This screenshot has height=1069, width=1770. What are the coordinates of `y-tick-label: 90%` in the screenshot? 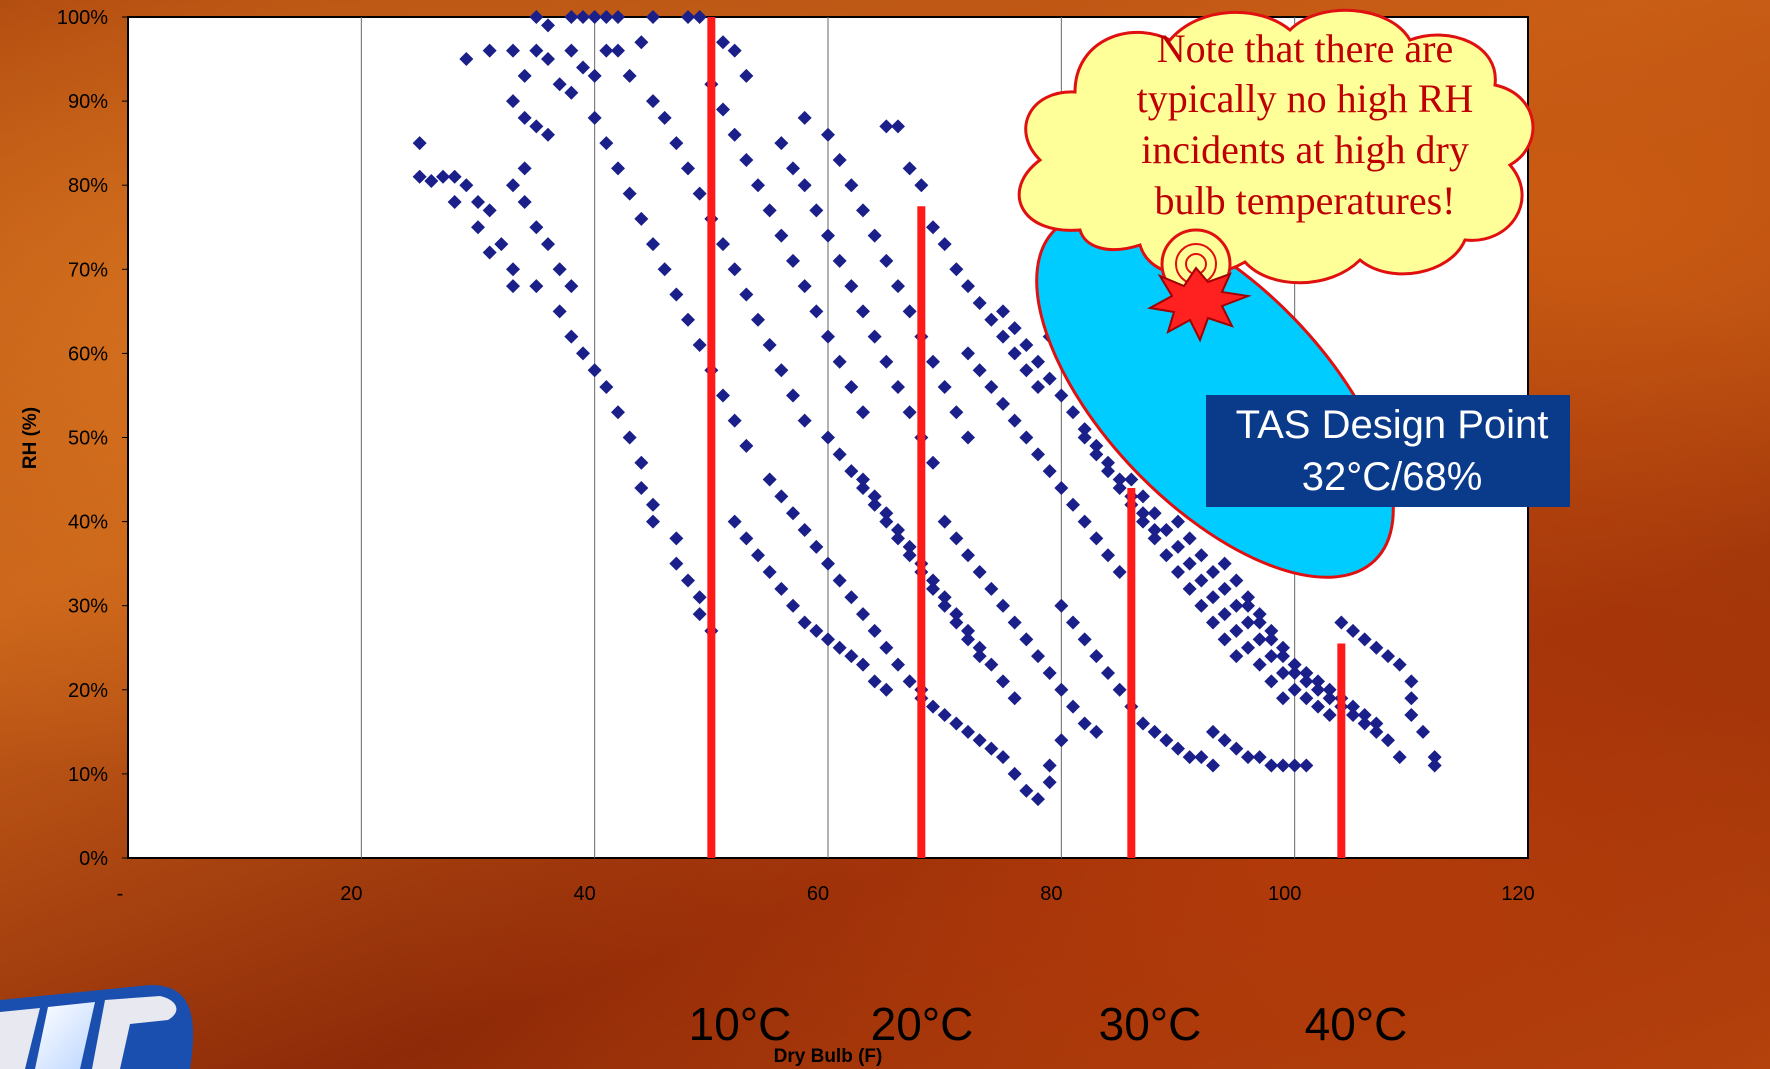 It's located at (88, 102).